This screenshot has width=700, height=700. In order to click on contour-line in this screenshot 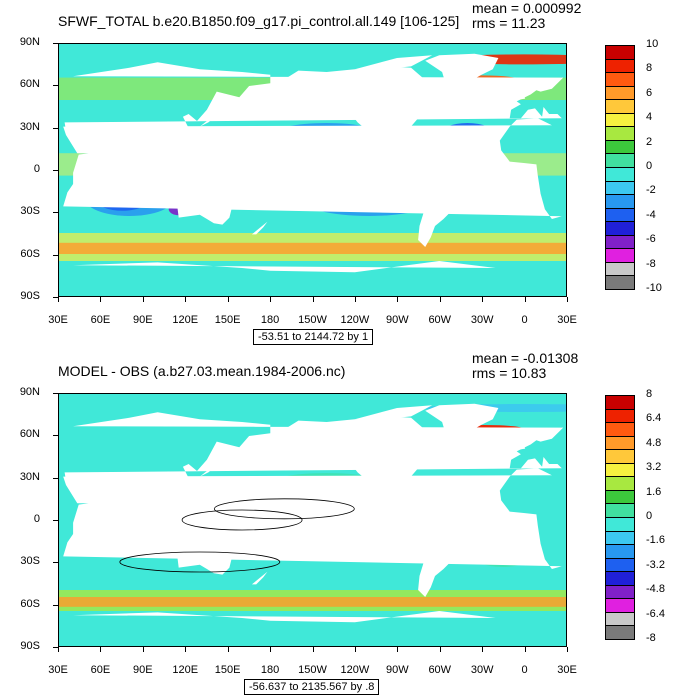, I will do `click(284, 509)`.